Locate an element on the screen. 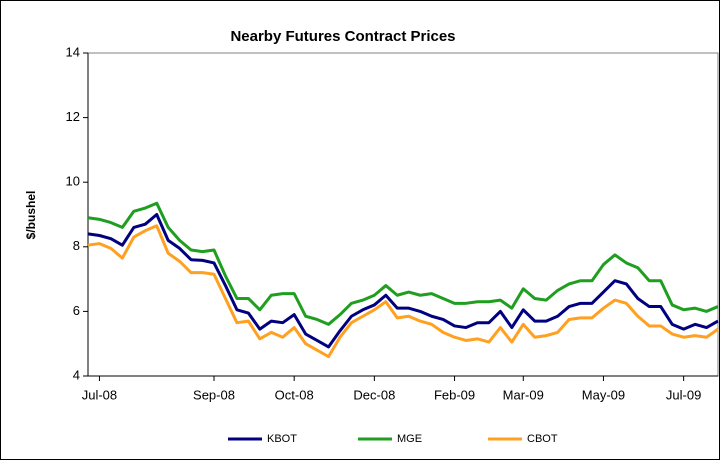 Image resolution: width=721 pixels, height=461 pixels. y-tick-label: 14 is located at coordinates (73, 51).